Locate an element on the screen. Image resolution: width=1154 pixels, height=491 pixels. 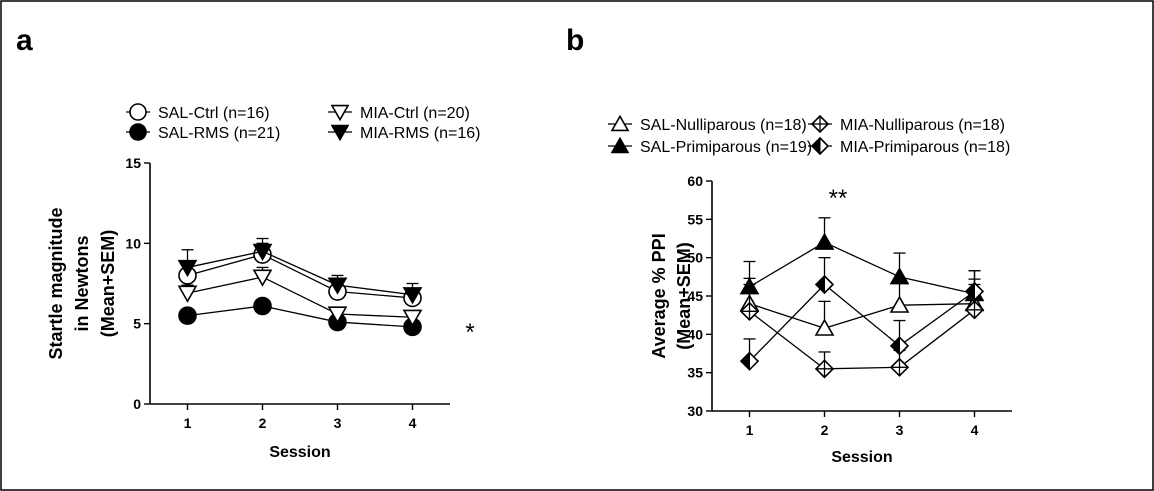
y-tick-label: 45 is located at coordinates (695, 296).